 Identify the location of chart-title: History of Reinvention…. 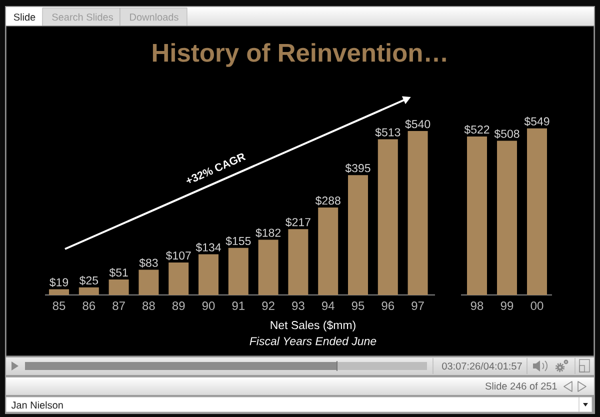
(299, 55).